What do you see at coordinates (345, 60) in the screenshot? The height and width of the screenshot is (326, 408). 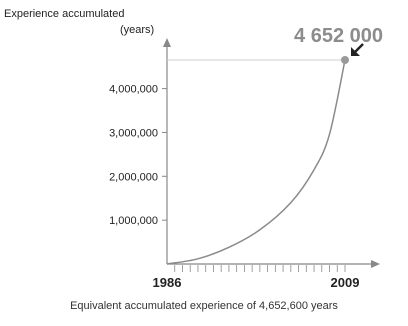 I see `end-data-point` at bounding box center [345, 60].